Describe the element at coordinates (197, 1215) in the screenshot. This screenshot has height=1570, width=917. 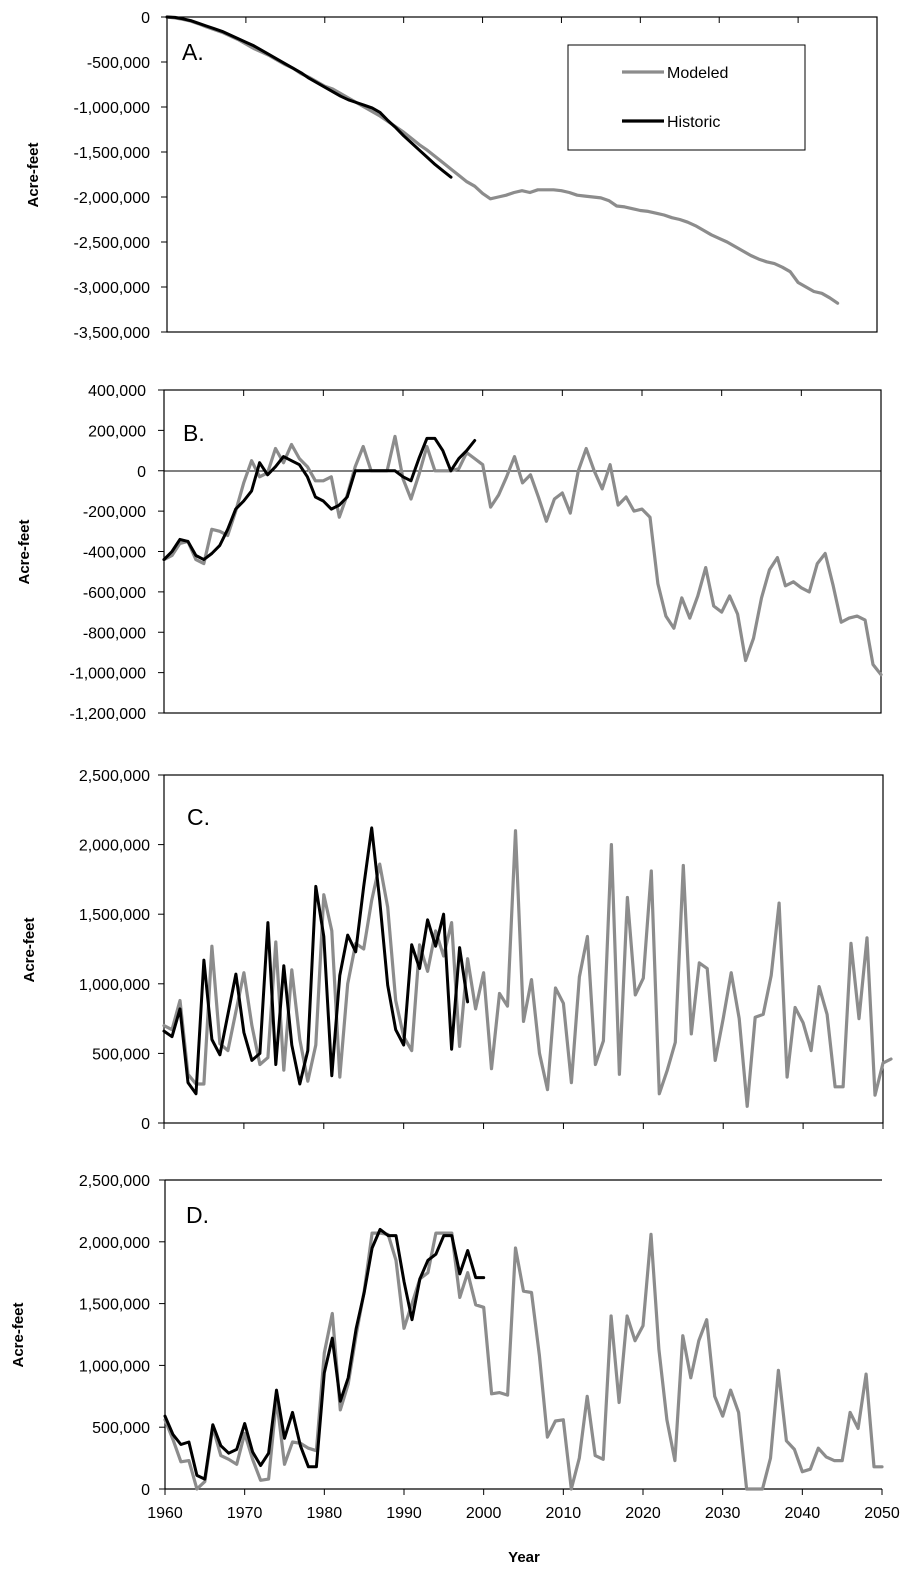
I see `panel-d-label: D.` at that location.